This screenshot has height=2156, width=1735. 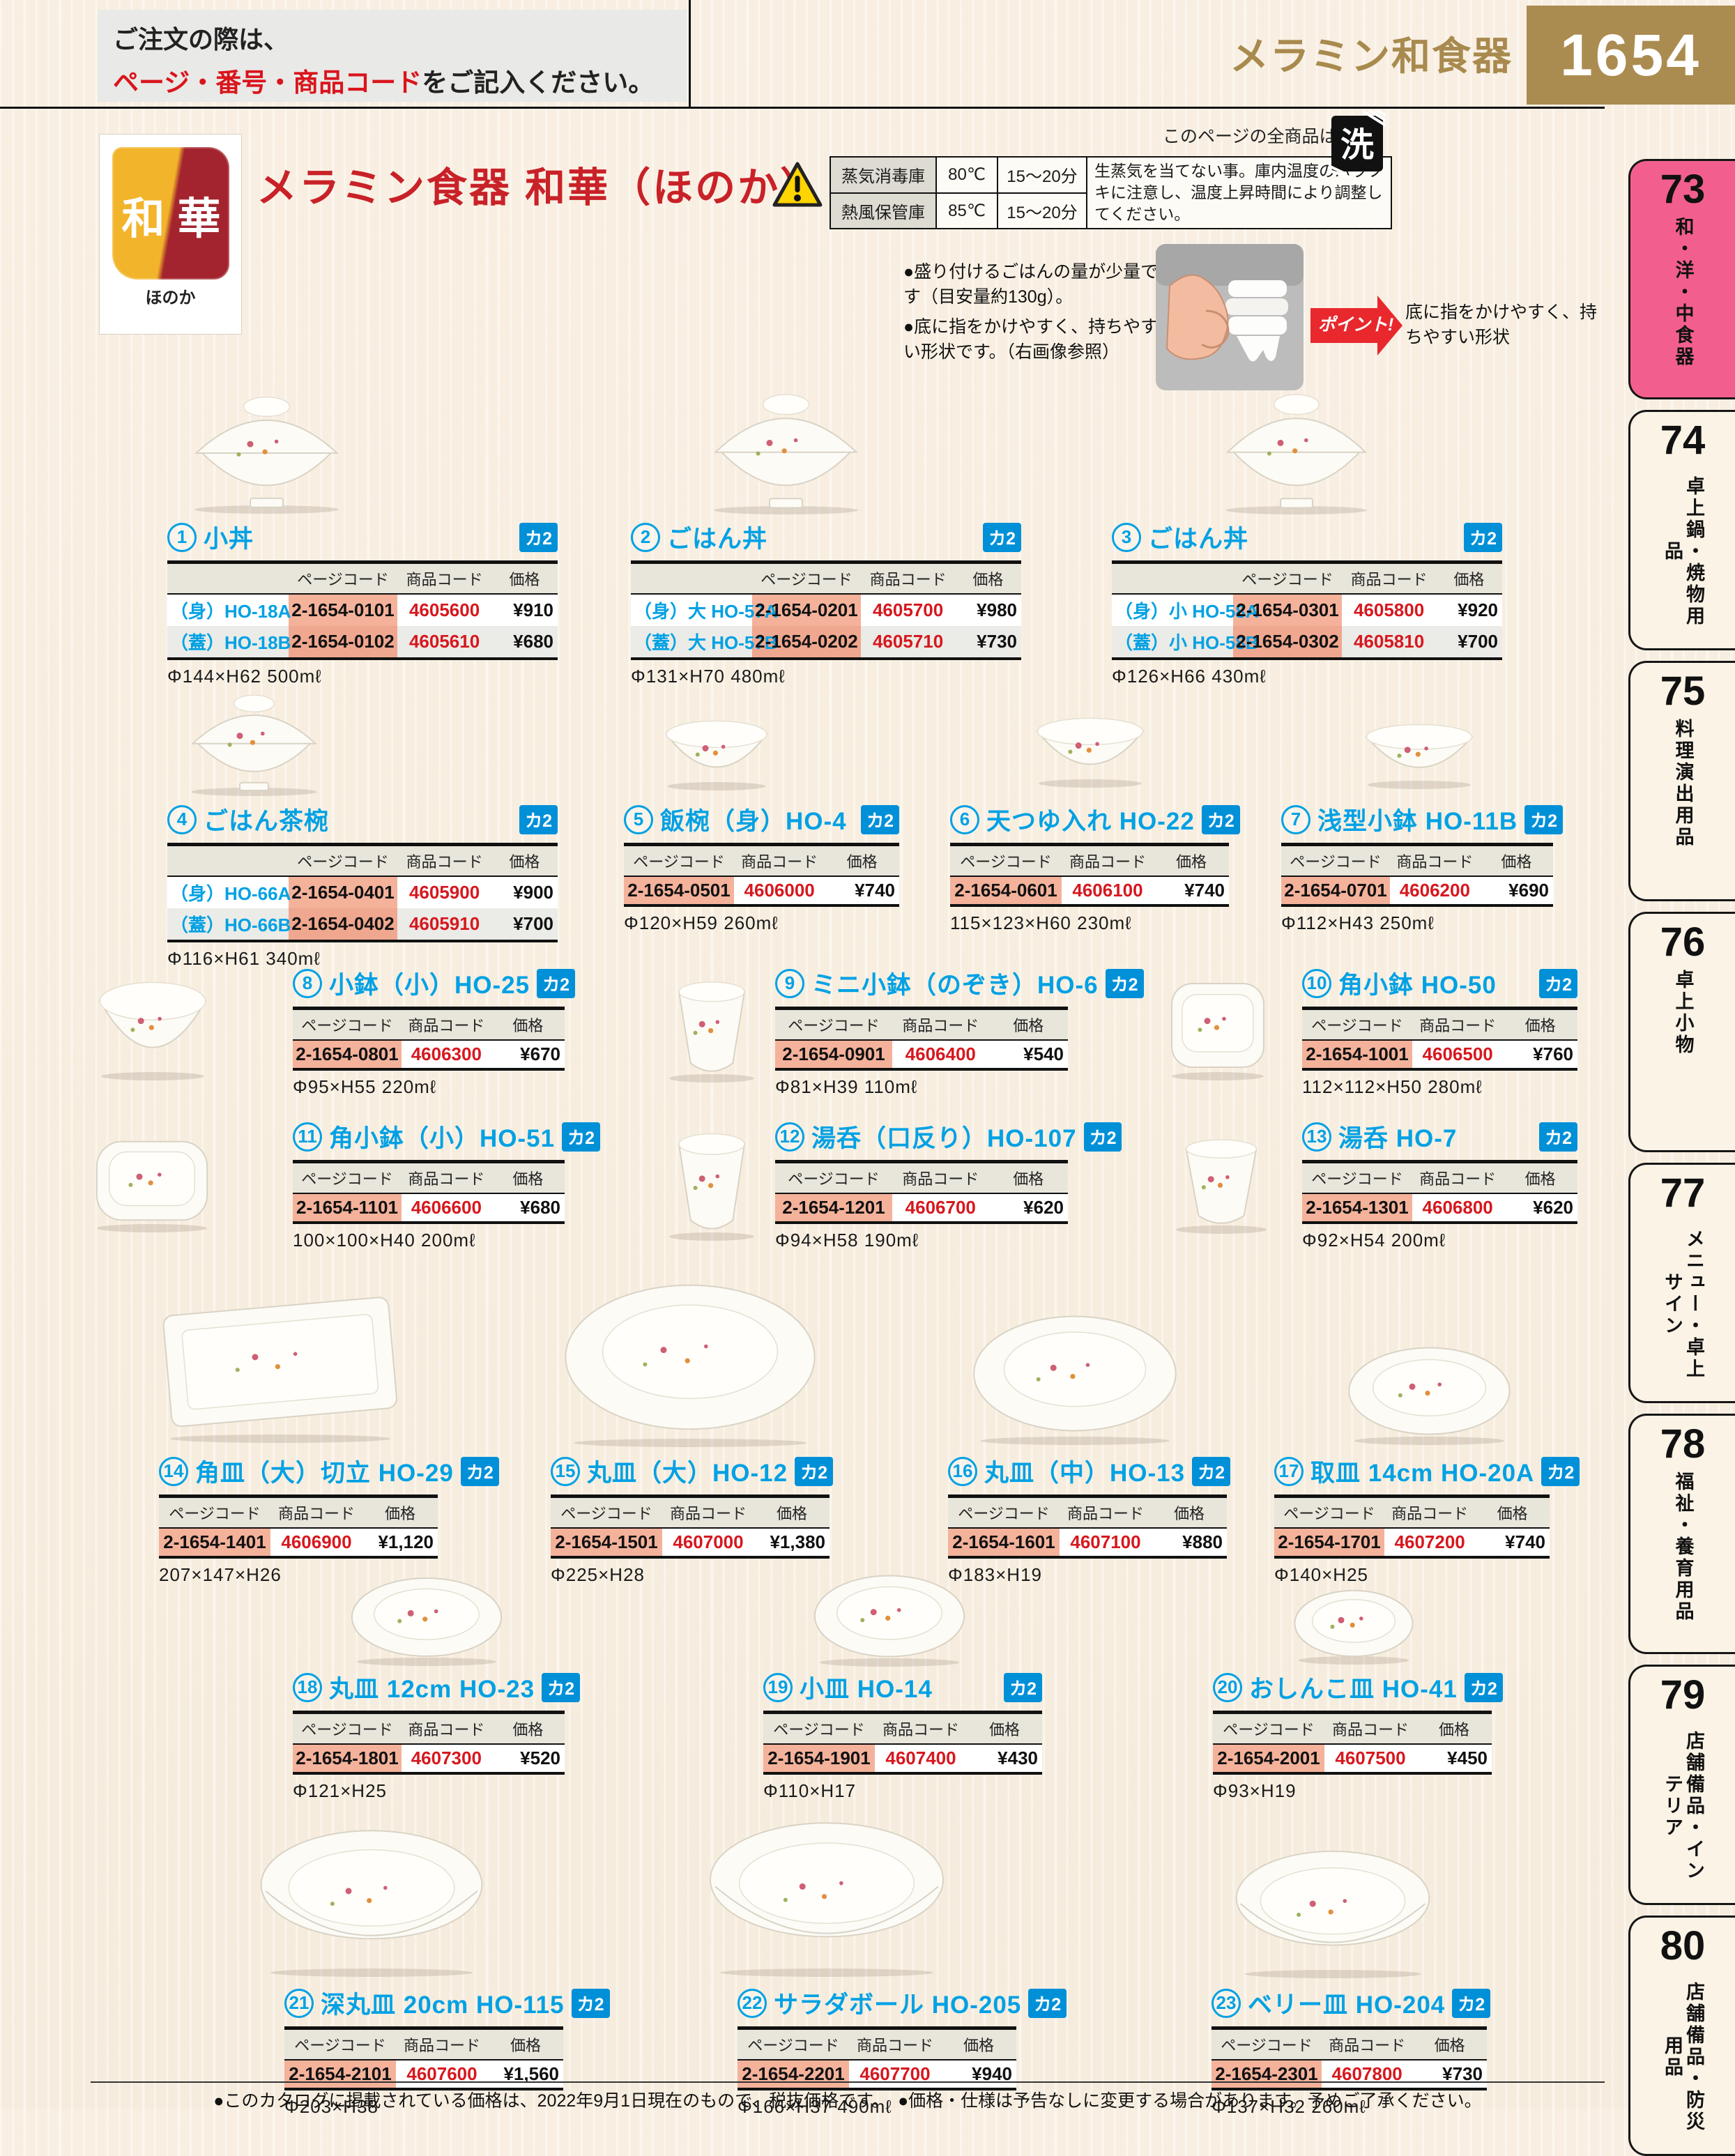 What do you see at coordinates (1374, 1240) in the screenshot?
I see `product-dimensions: Φ92×H54 200mℓ` at bounding box center [1374, 1240].